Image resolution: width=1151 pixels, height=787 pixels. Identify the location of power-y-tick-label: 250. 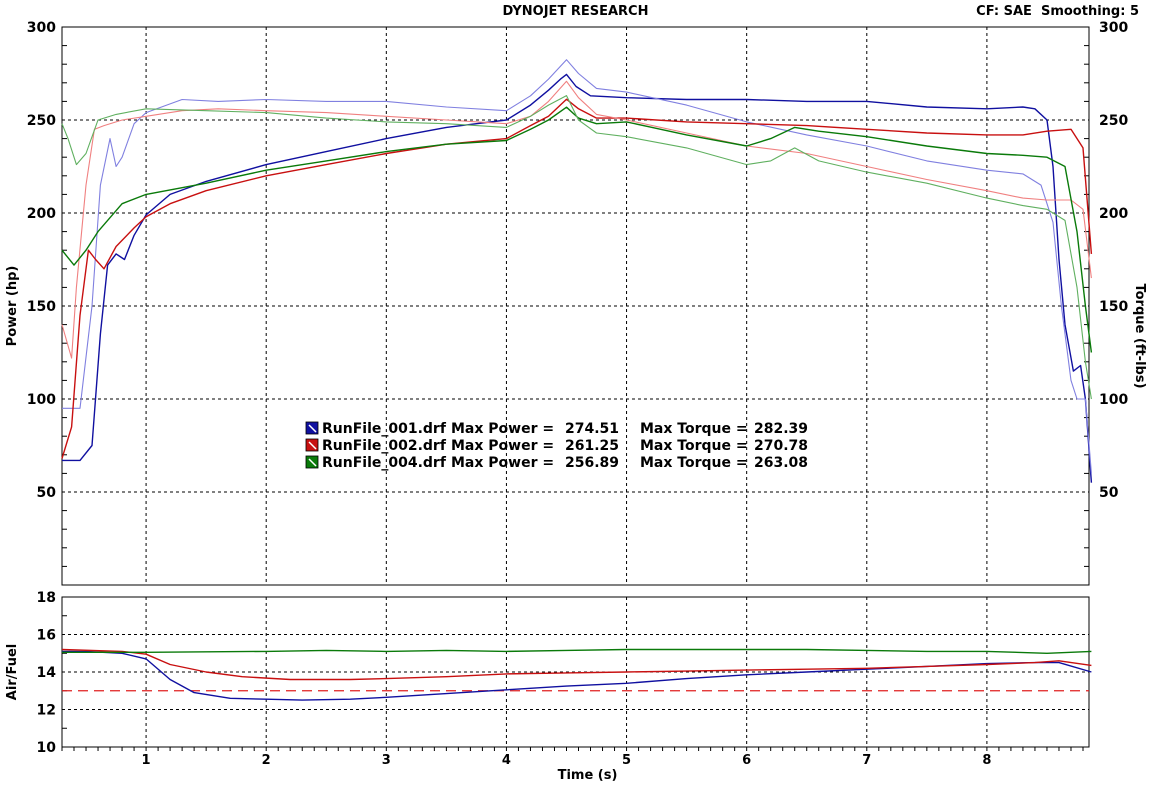
(41, 121).